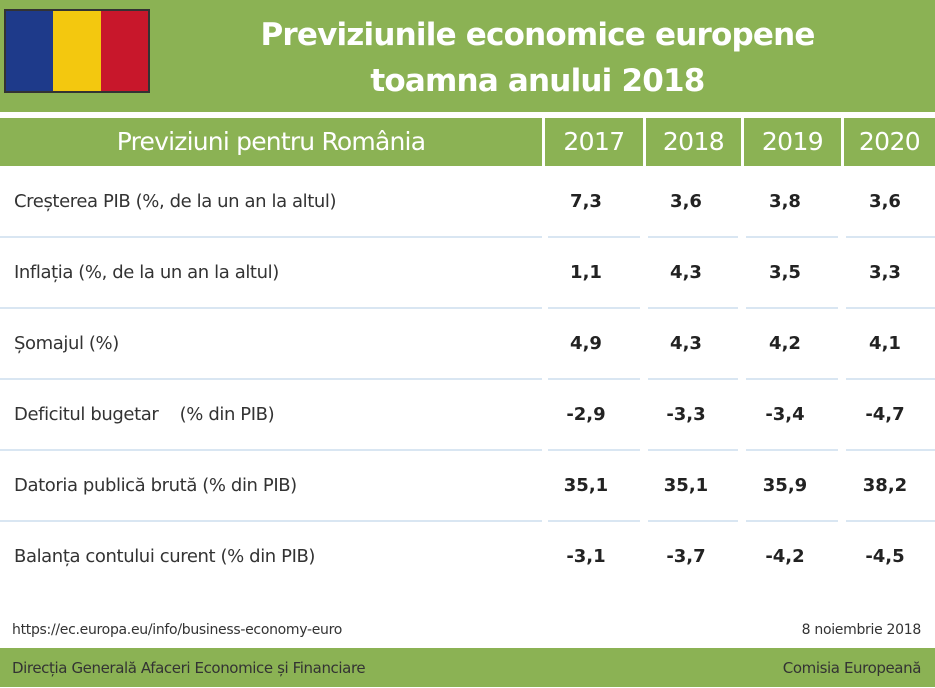 The height and width of the screenshot is (688, 935). Describe the element at coordinates (586, 201) in the screenshot. I see `value-2017: 7,3` at that location.